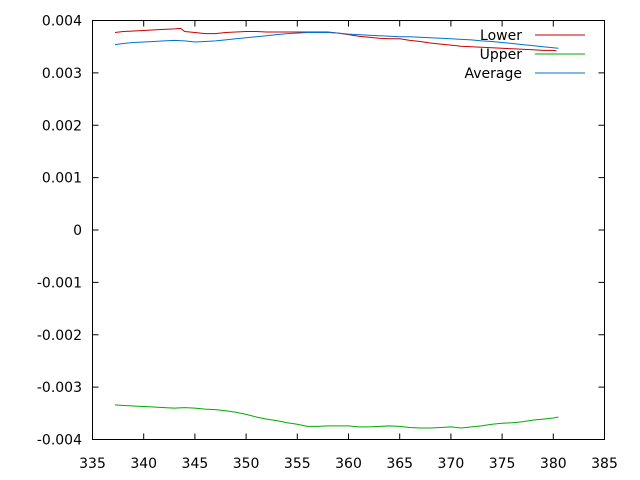 The height and width of the screenshot is (480, 640). I want to click on legend: Lower Upper Average, so click(525, 55).